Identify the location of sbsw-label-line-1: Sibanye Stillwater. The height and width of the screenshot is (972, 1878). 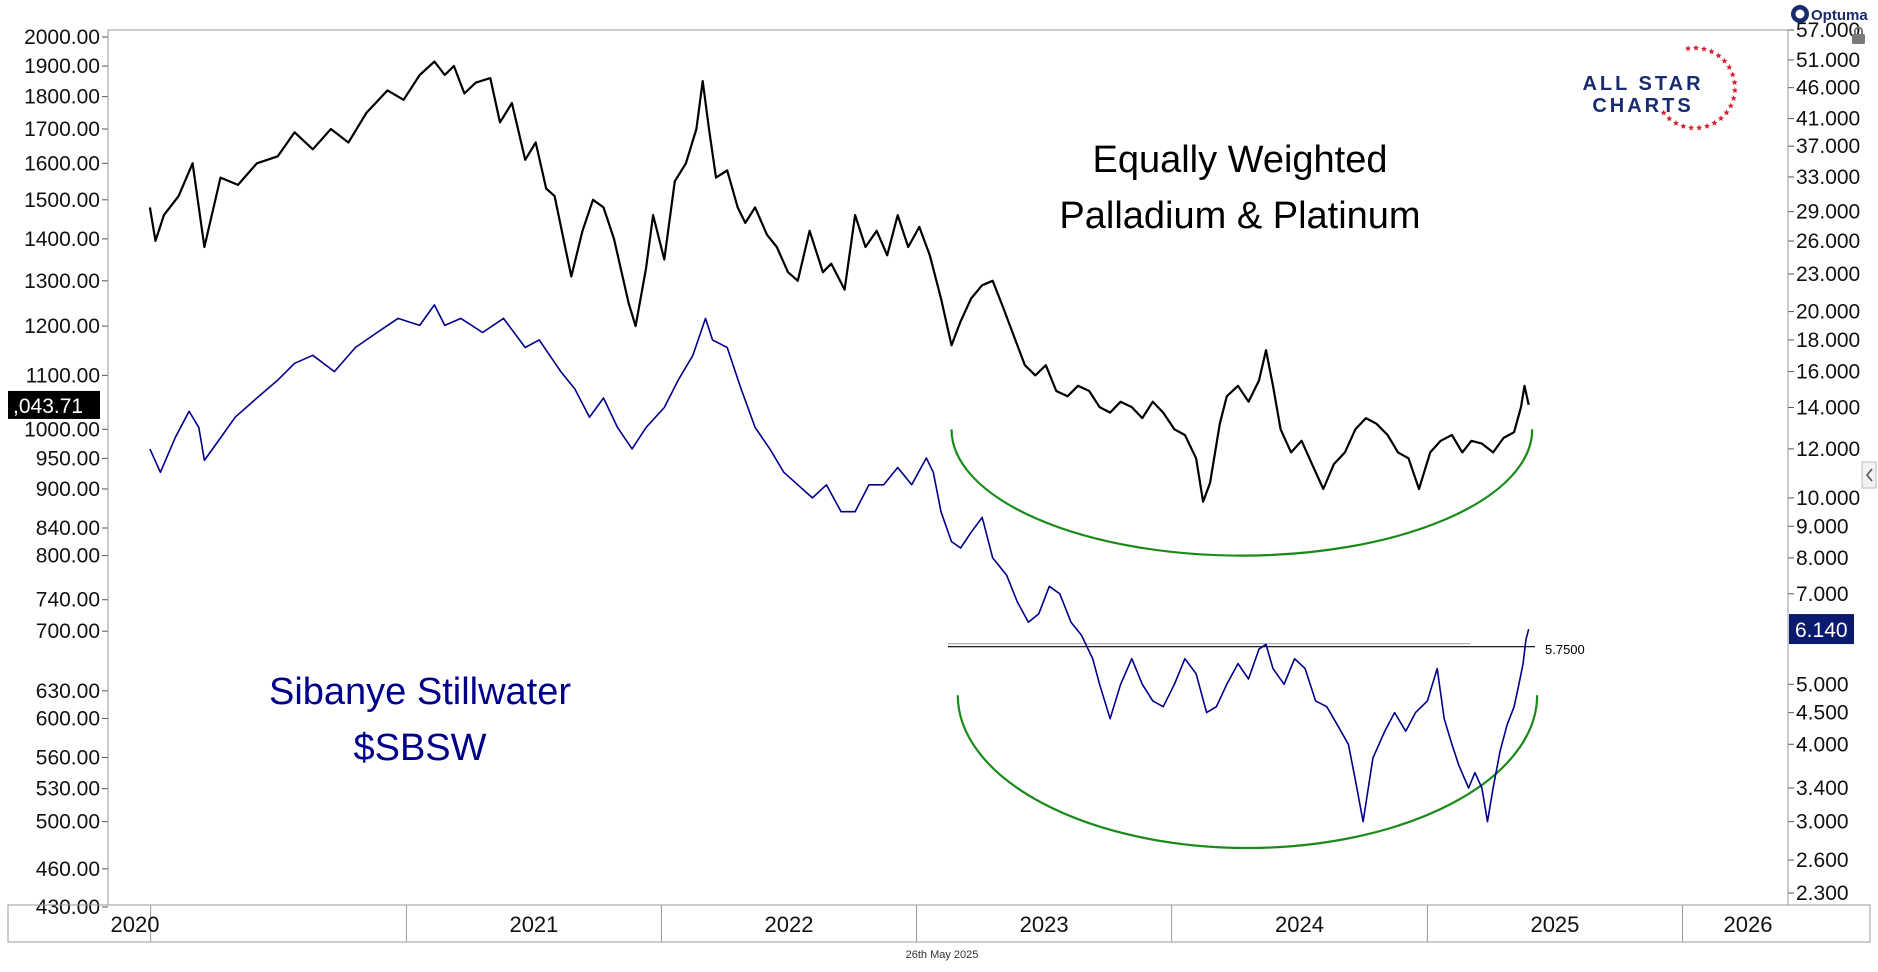
(420, 692).